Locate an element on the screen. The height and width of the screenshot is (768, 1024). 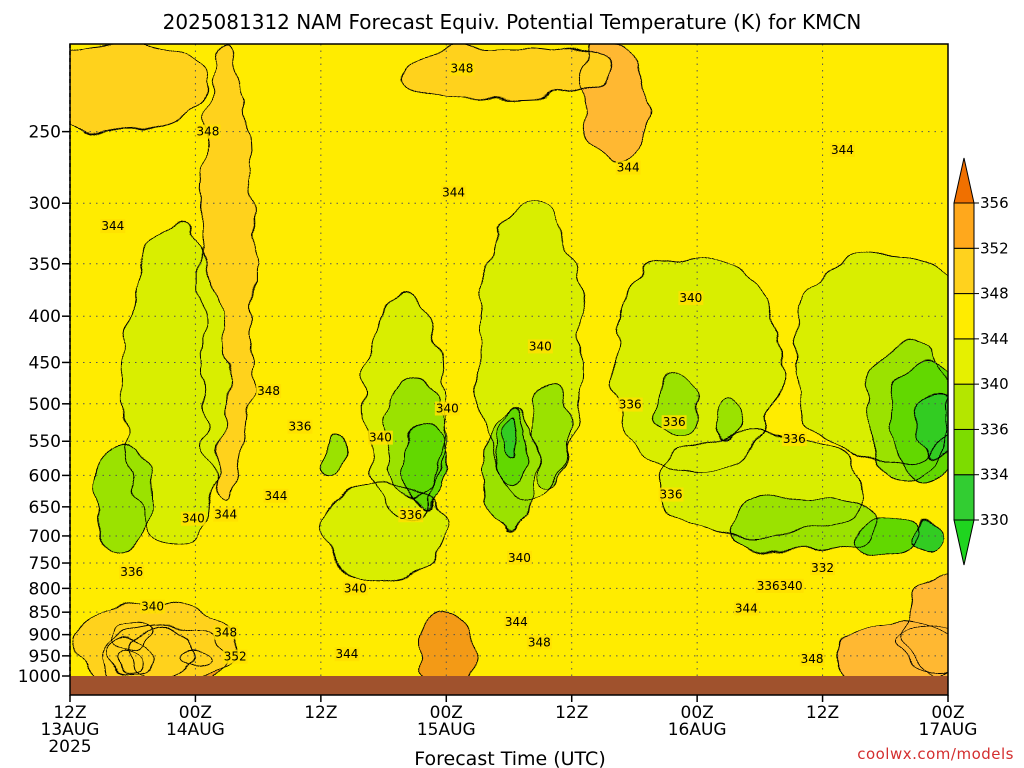
x-tick-label-84-2: 17AUG is located at coordinates (948, 730).